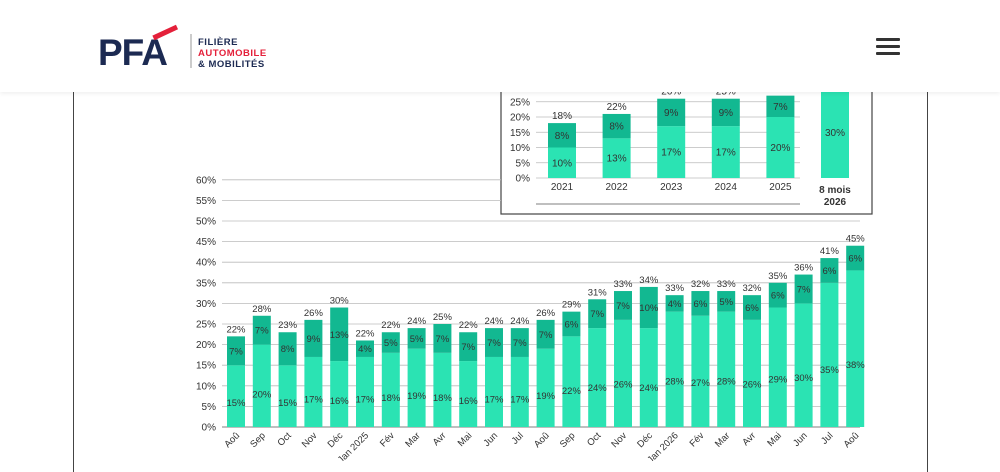  I want to click on inset-segment-label: 17%, so click(671, 153).